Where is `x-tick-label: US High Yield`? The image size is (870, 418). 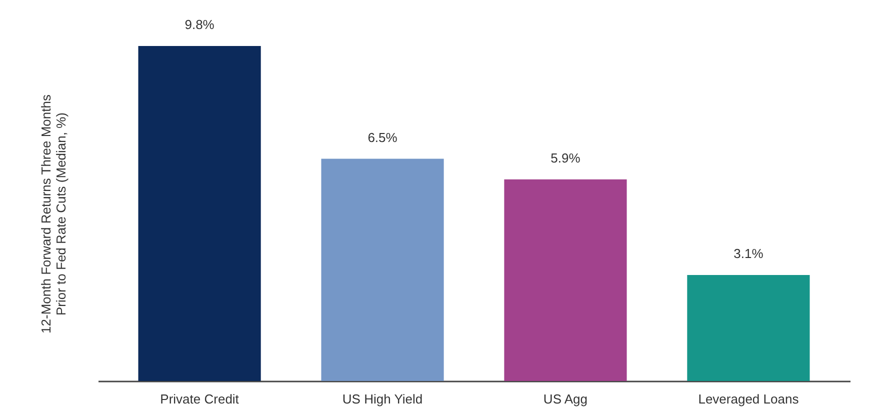
x-tick-label: US High Yield is located at coordinates (382, 399).